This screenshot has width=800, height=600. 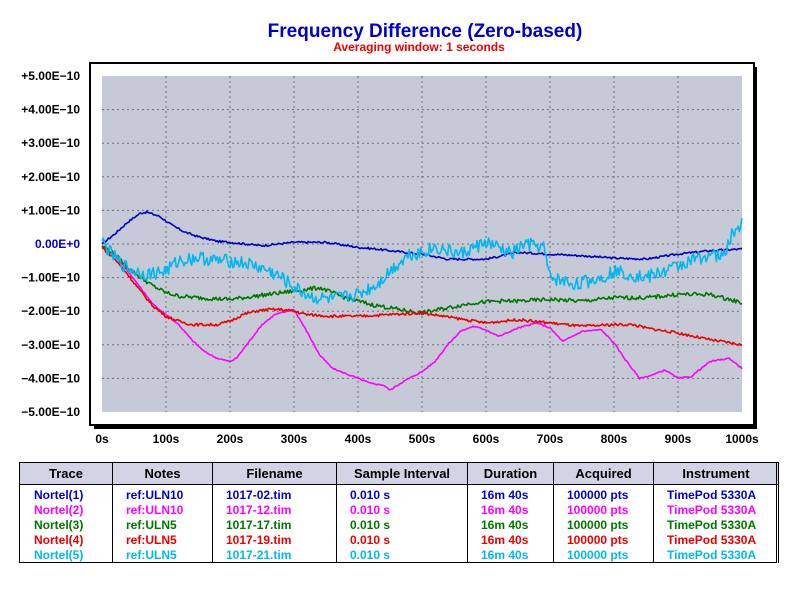 What do you see at coordinates (486, 439) in the screenshot?
I see `x-tick-label: 600s` at bounding box center [486, 439].